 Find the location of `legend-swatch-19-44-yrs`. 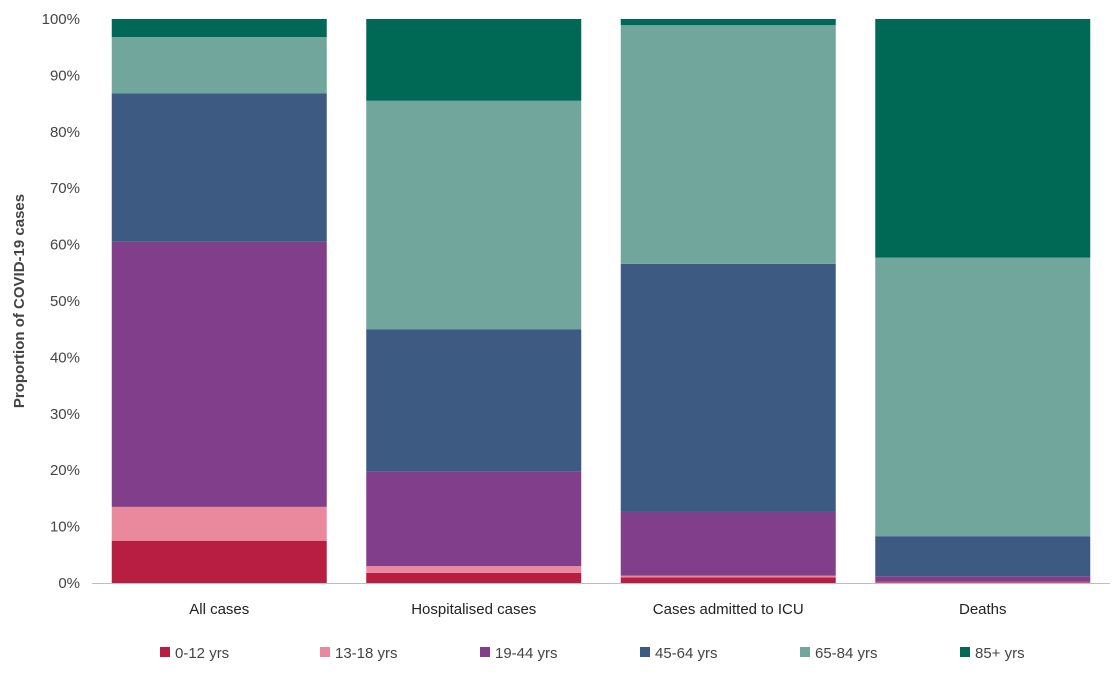

legend-swatch-19-44-yrs is located at coordinates (485, 652).